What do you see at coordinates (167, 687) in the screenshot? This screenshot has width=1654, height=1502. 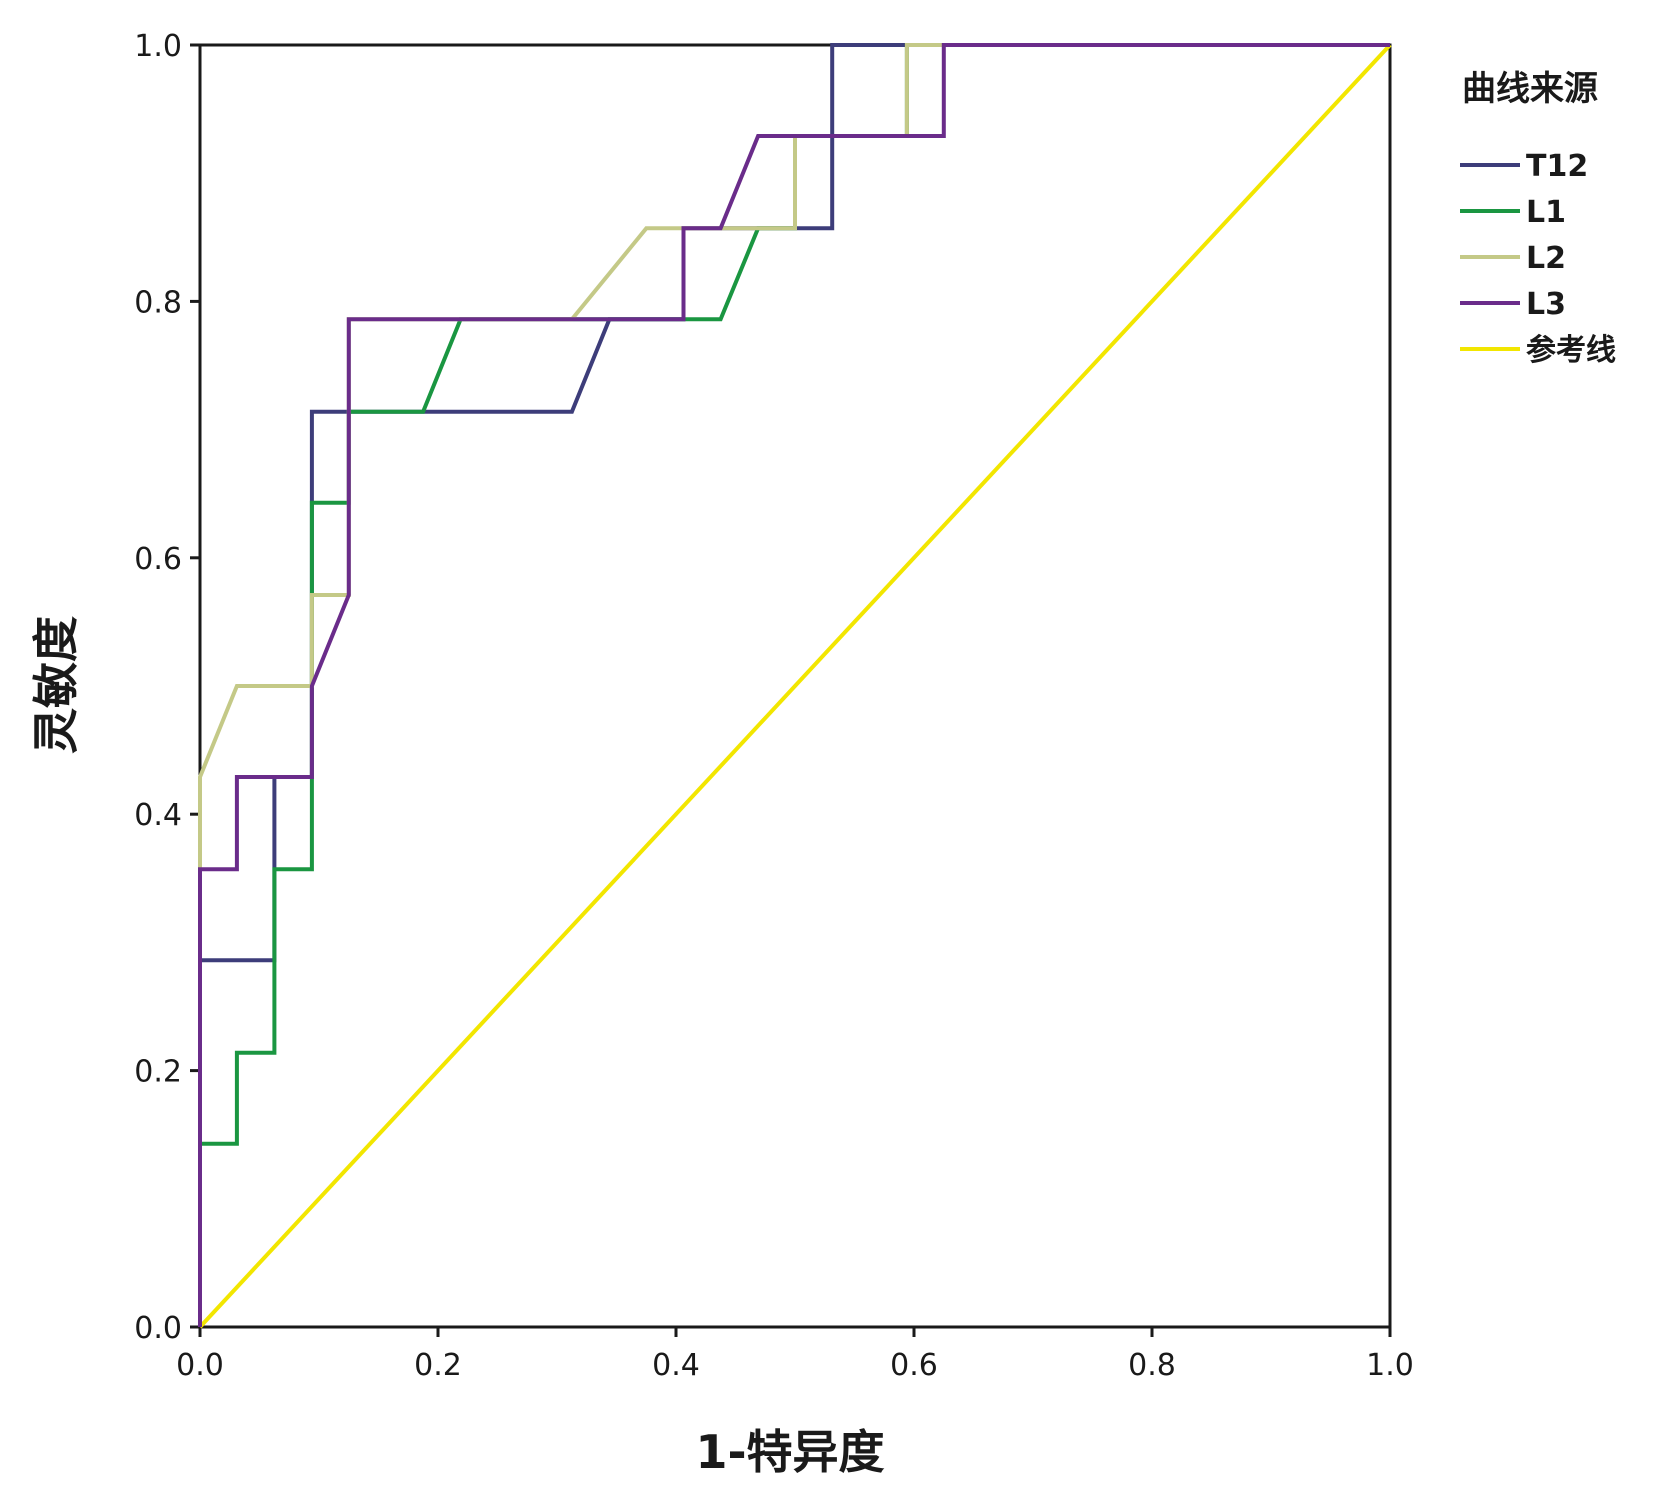 I see `y-axis: 0.0 0.2 0.4 0.6 0.8 1.0` at bounding box center [167, 687].